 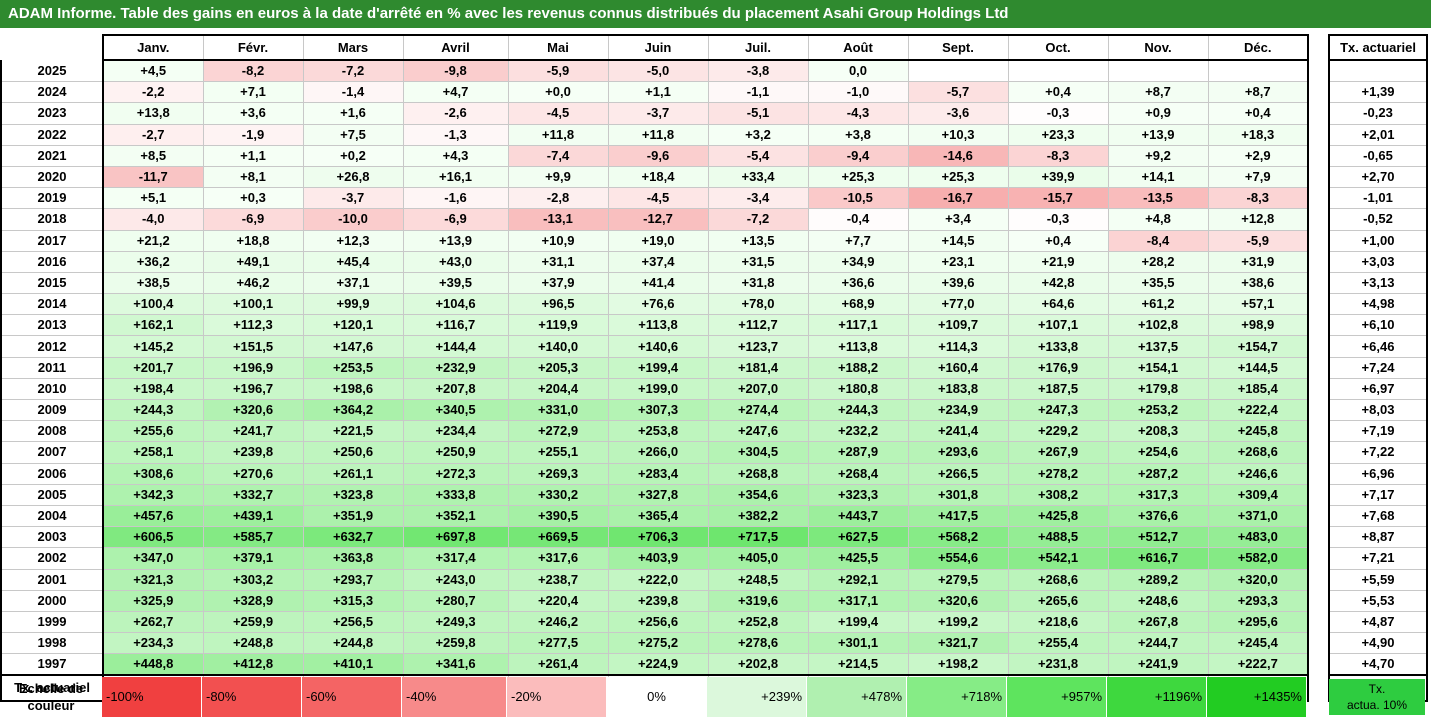 What do you see at coordinates (658, 537) in the screenshot?
I see `gain-cell: +706,3` at bounding box center [658, 537].